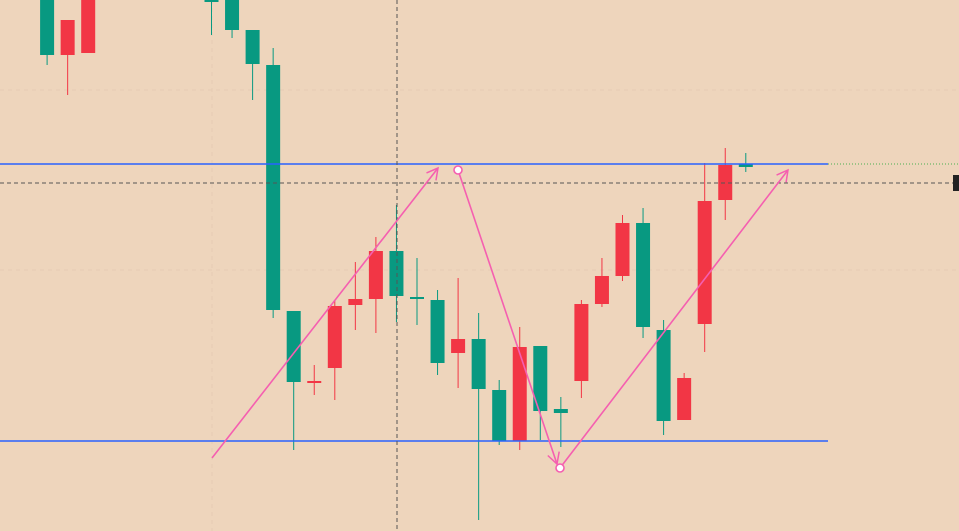 This screenshot has width=959, height=531. Describe the element at coordinates (956, 183) in the screenshot. I see `price-tag` at that location.